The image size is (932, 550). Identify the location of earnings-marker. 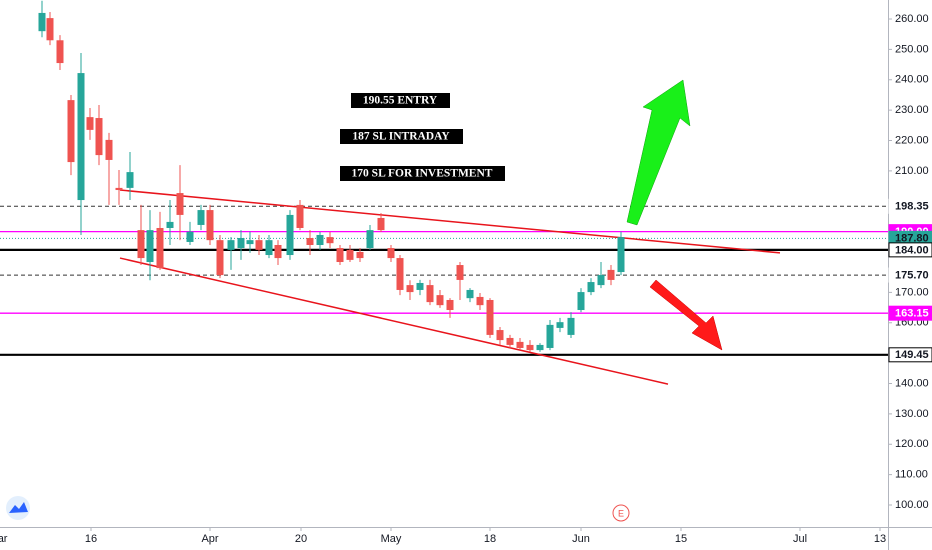
(621, 513).